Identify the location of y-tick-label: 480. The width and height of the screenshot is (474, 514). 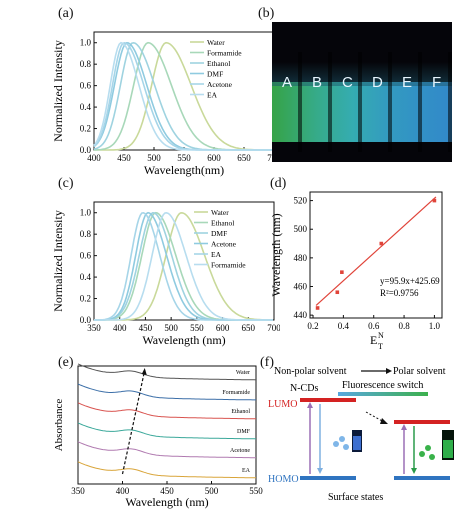
(301, 258).